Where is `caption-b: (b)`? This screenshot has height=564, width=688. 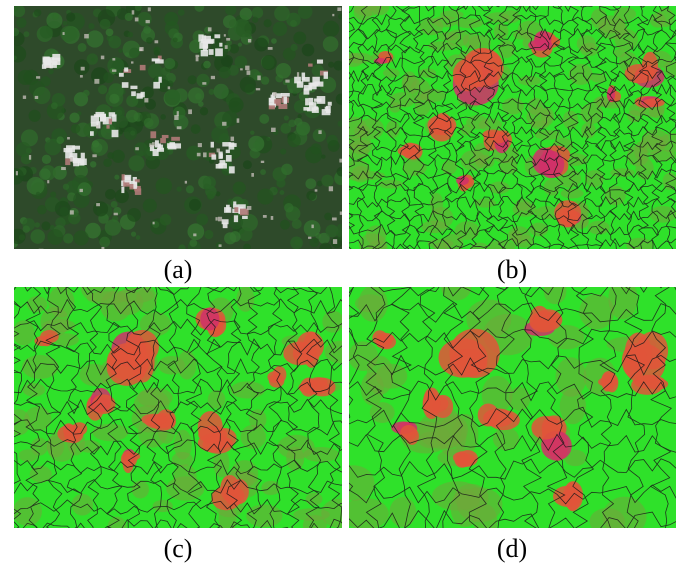 caption-b: (b) is located at coordinates (512, 269).